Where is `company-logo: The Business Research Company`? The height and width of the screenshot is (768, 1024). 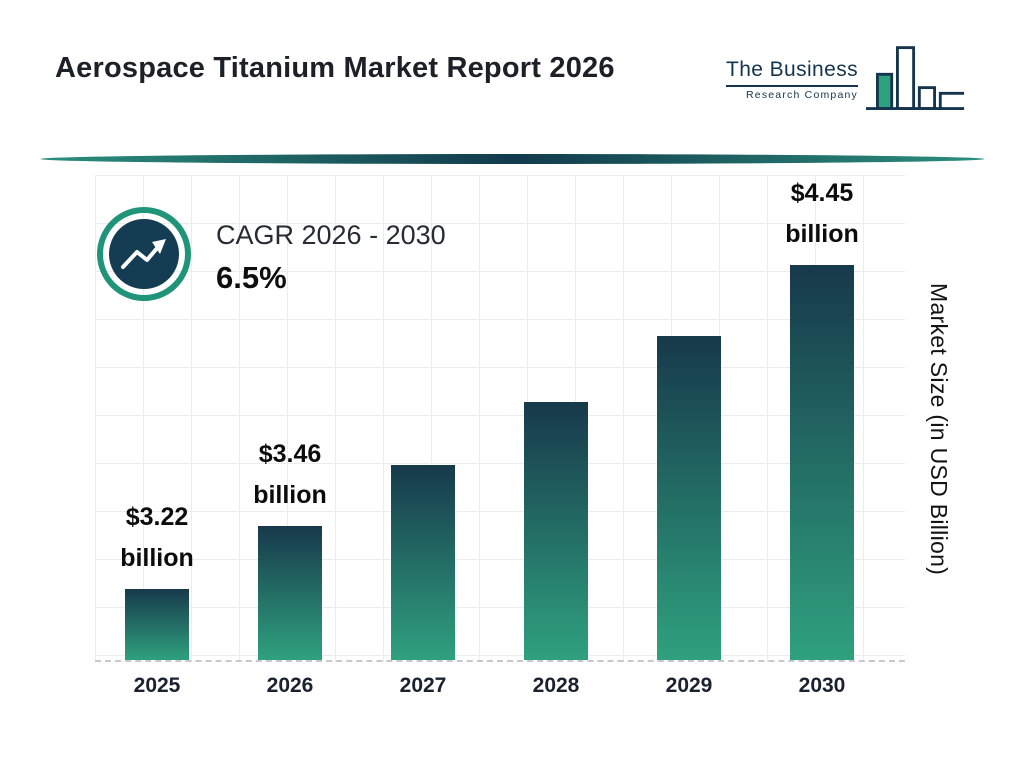
company-logo: The Business Research Company is located at coordinates (845, 82).